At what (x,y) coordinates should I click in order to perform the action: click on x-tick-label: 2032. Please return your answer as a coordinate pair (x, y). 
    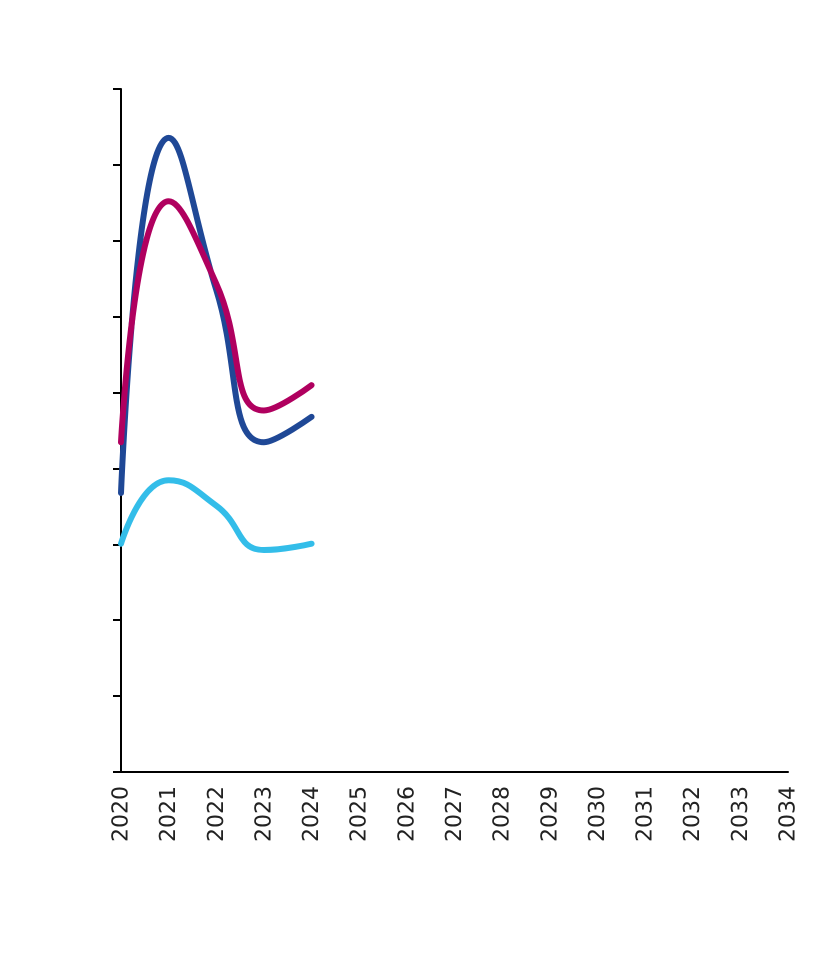
    Looking at the image, I should click on (693, 814).